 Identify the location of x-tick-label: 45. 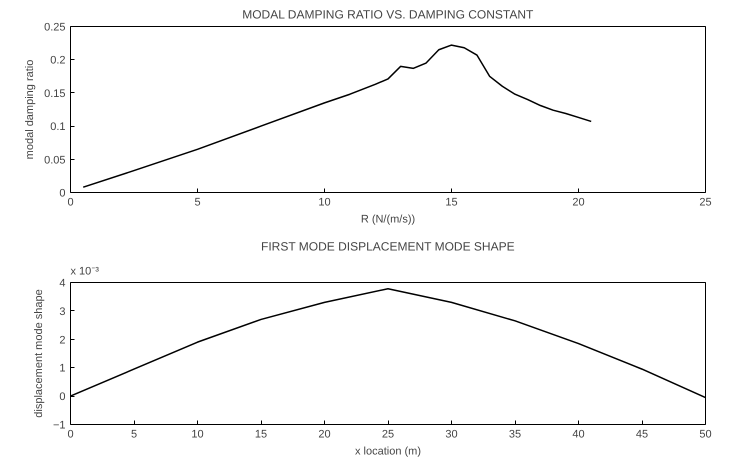
(642, 434).